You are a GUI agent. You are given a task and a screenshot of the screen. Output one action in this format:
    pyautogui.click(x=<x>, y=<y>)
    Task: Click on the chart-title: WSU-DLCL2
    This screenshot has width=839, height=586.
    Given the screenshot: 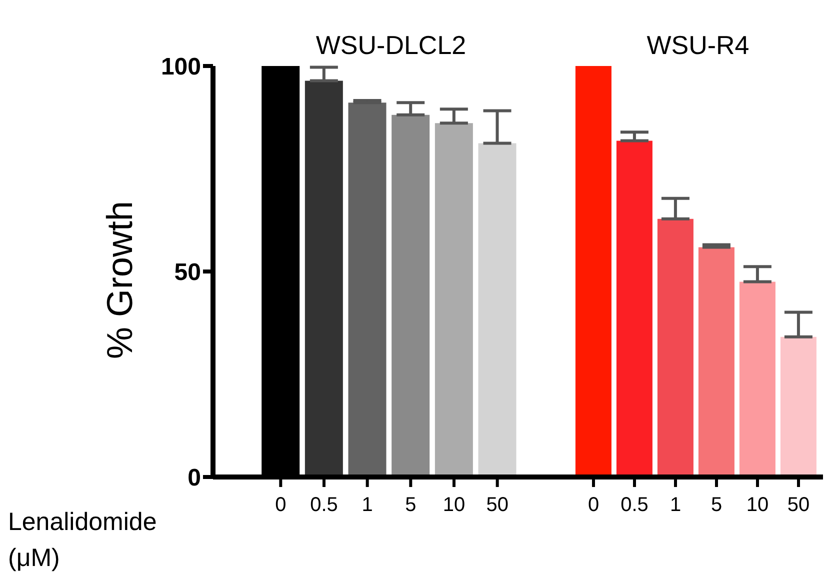 What is the action you would take?
    pyautogui.click(x=391, y=45)
    